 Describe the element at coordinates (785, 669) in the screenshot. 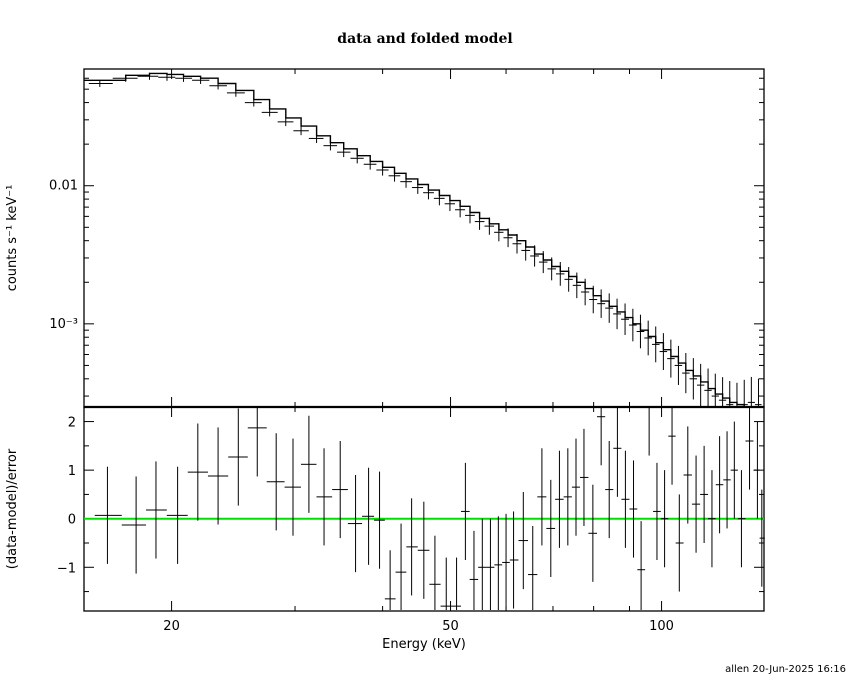

I see `timestamp-stamp: allen 20-Jun-2025 16:16` at that location.